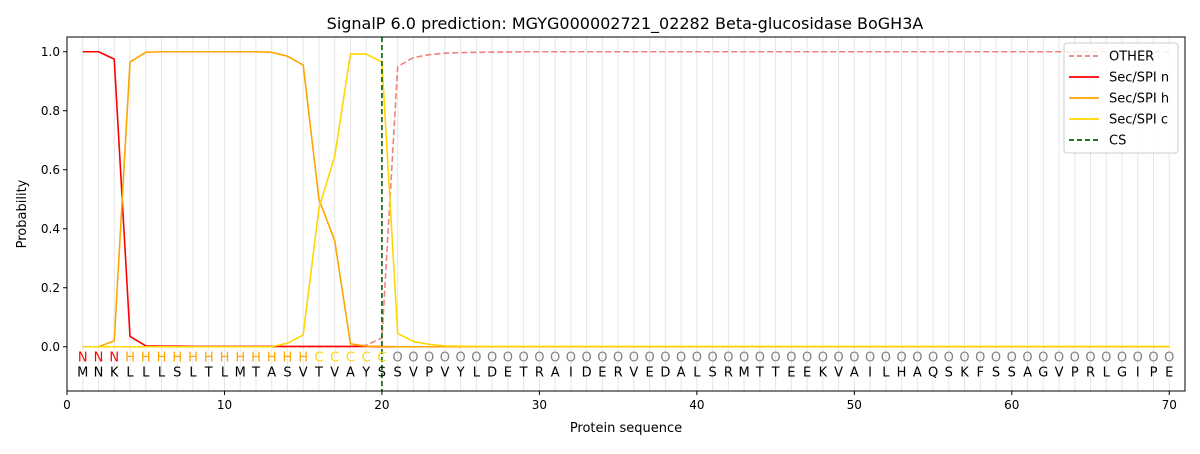 This screenshot has height=454, width=1200. What do you see at coordinates (99, 372) in the screenshot?
I see `residue-label: N` at bounding box center [99, 372].